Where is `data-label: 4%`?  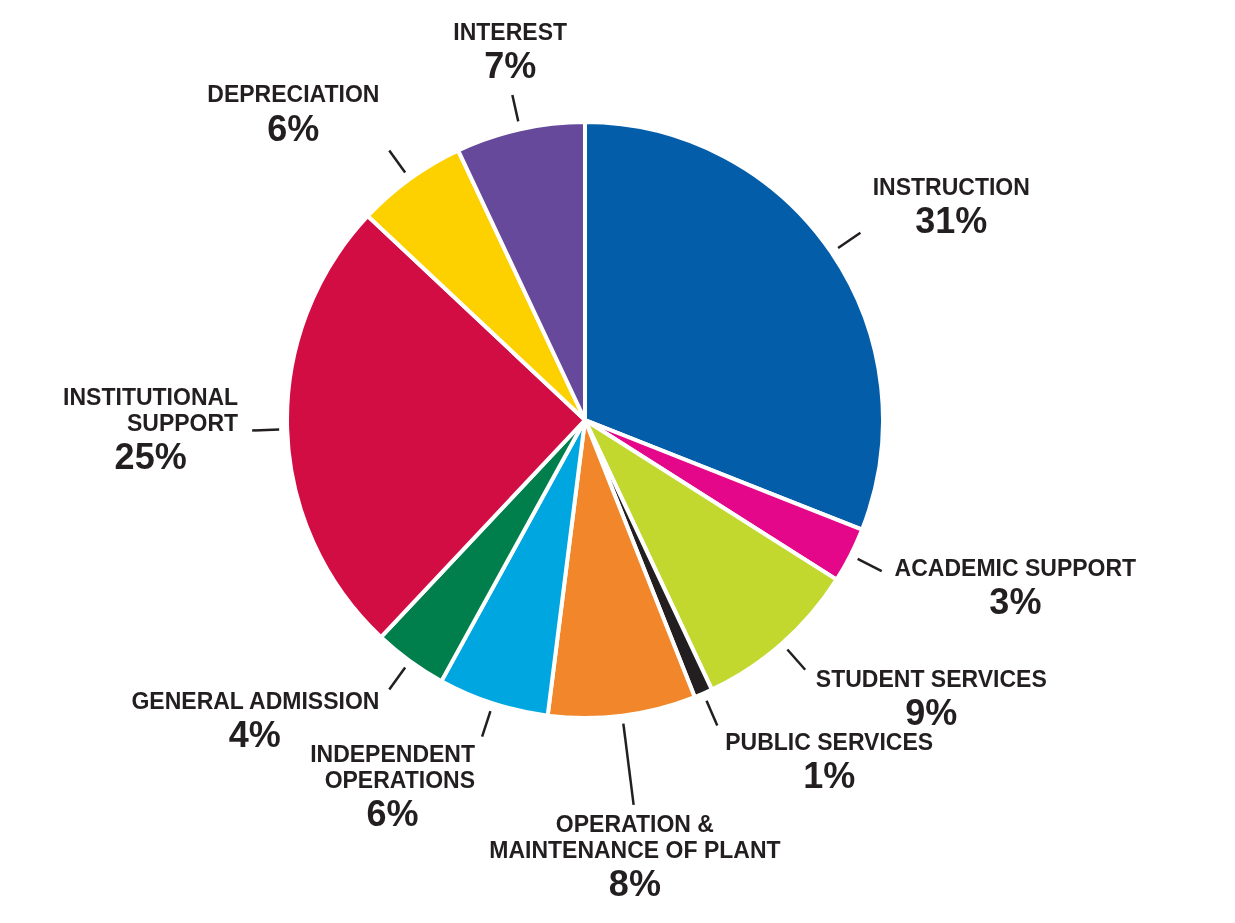
data-label: 4% is located at coordinates (254, 735).